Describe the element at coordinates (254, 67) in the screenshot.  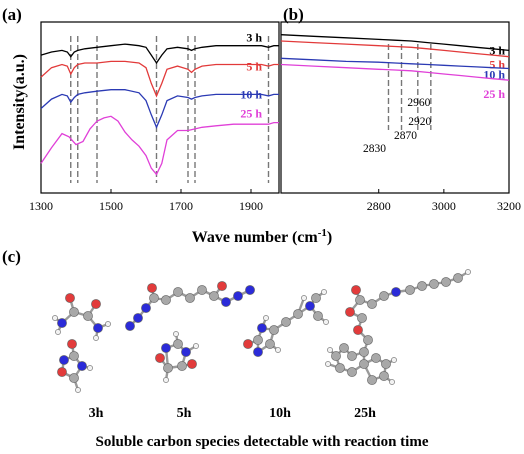
I see `series-label-5h: 5 h` at that location.